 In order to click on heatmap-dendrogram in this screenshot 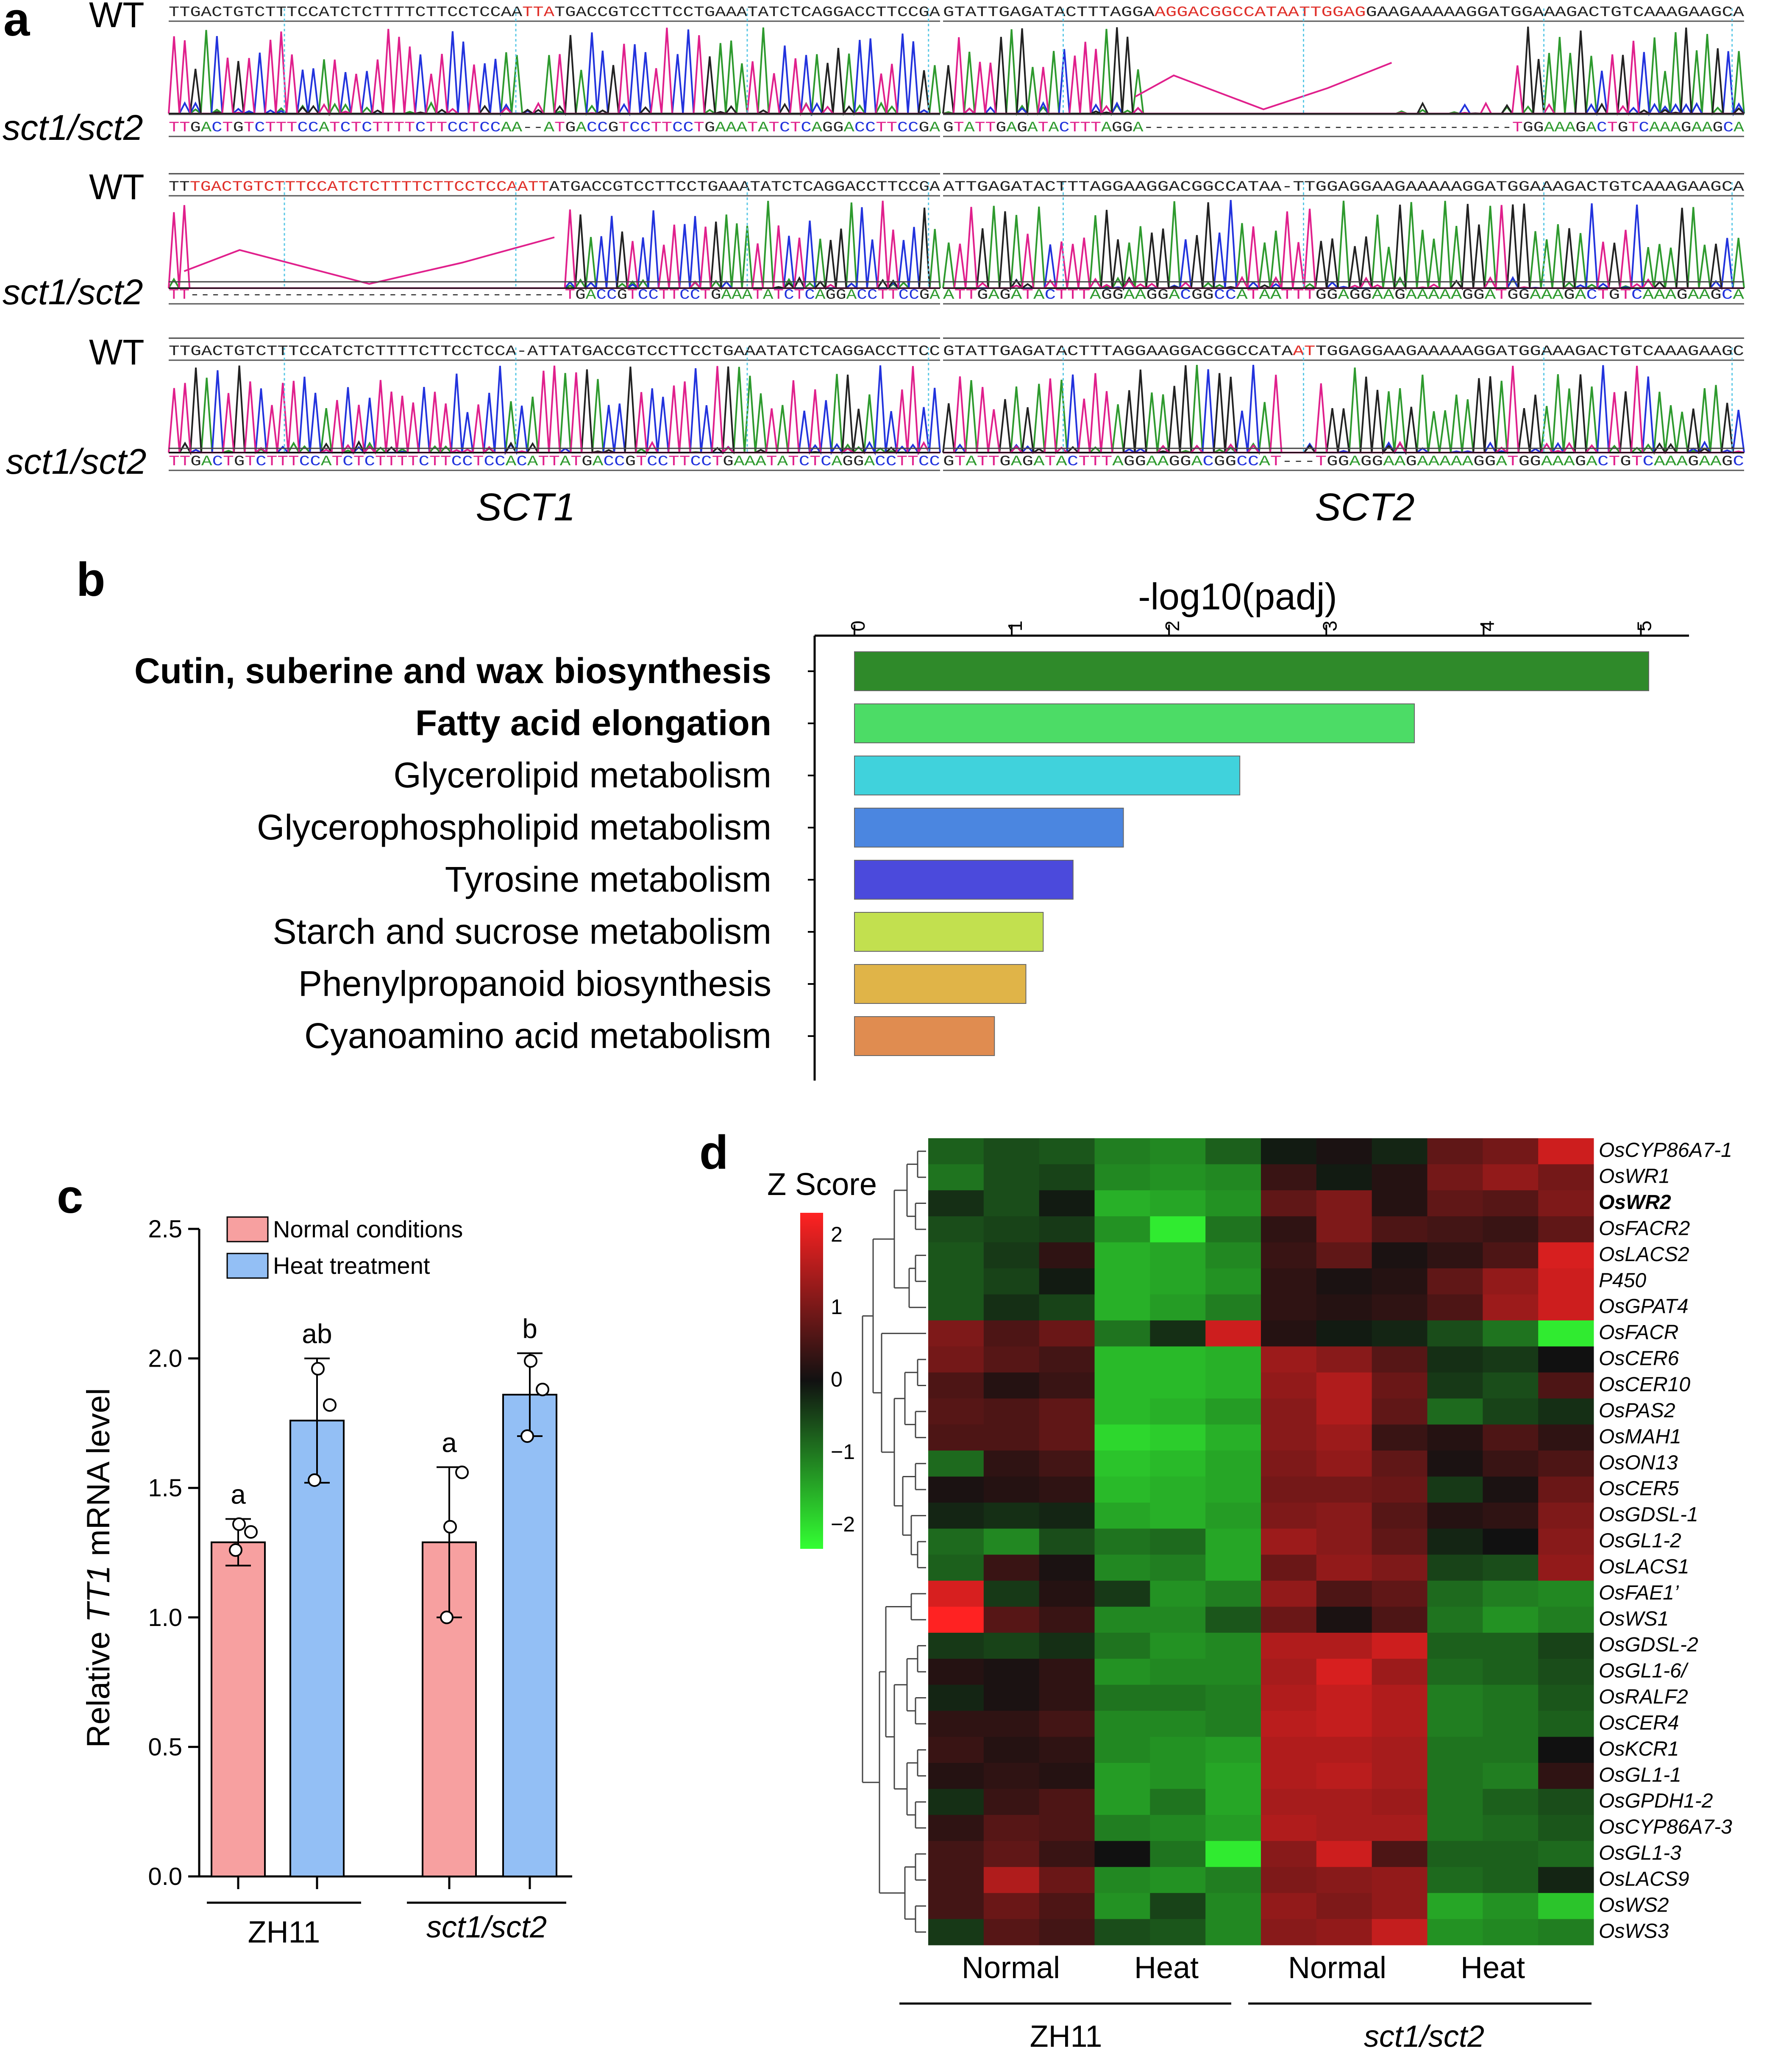, I will do `click(894, 1542)`.